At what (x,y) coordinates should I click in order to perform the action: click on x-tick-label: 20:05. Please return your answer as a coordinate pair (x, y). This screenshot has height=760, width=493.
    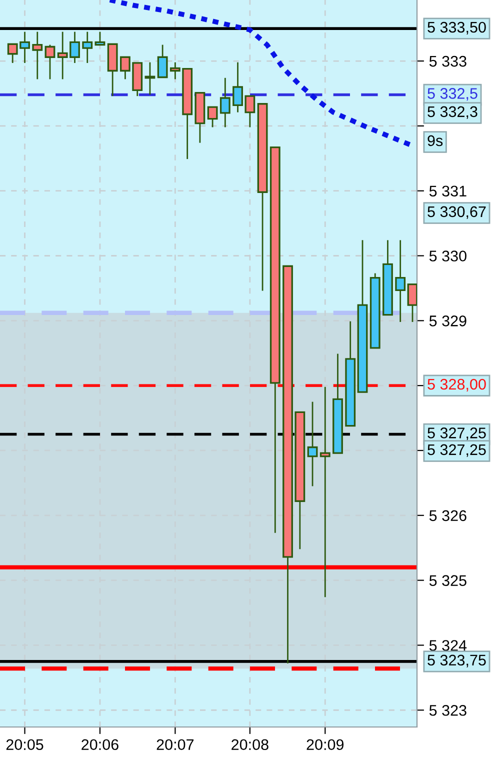
    Looking at the image, I should click on (25, 744).